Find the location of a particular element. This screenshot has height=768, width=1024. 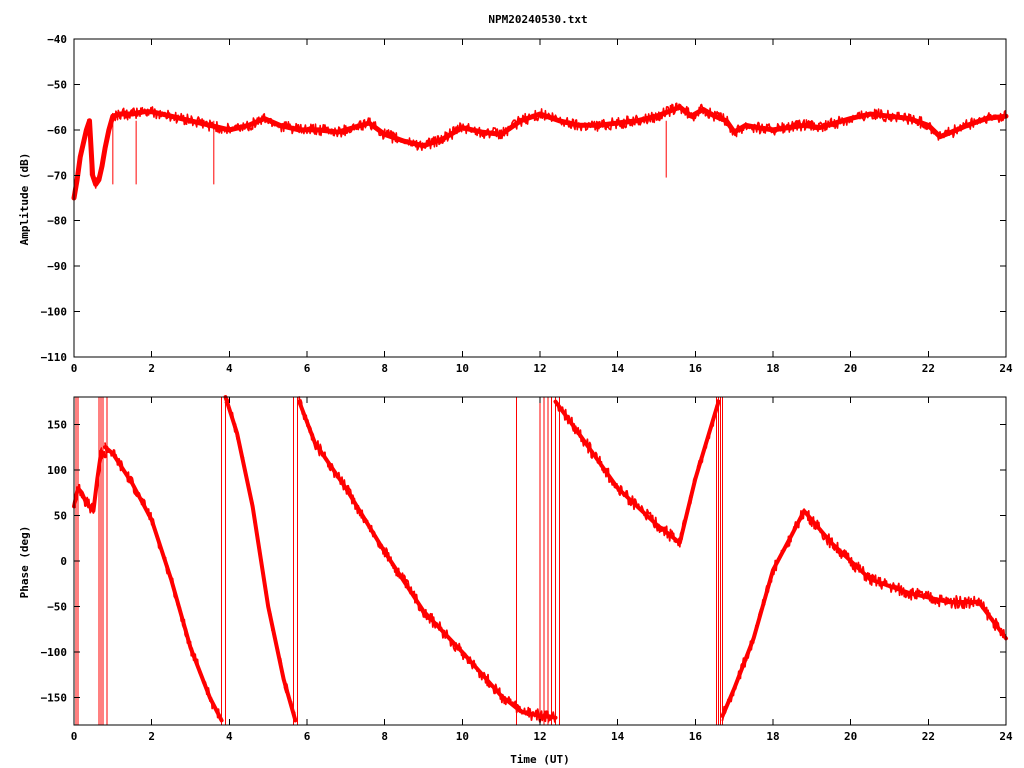

y-tick-label: −40 is located at coordinates (57, 39).